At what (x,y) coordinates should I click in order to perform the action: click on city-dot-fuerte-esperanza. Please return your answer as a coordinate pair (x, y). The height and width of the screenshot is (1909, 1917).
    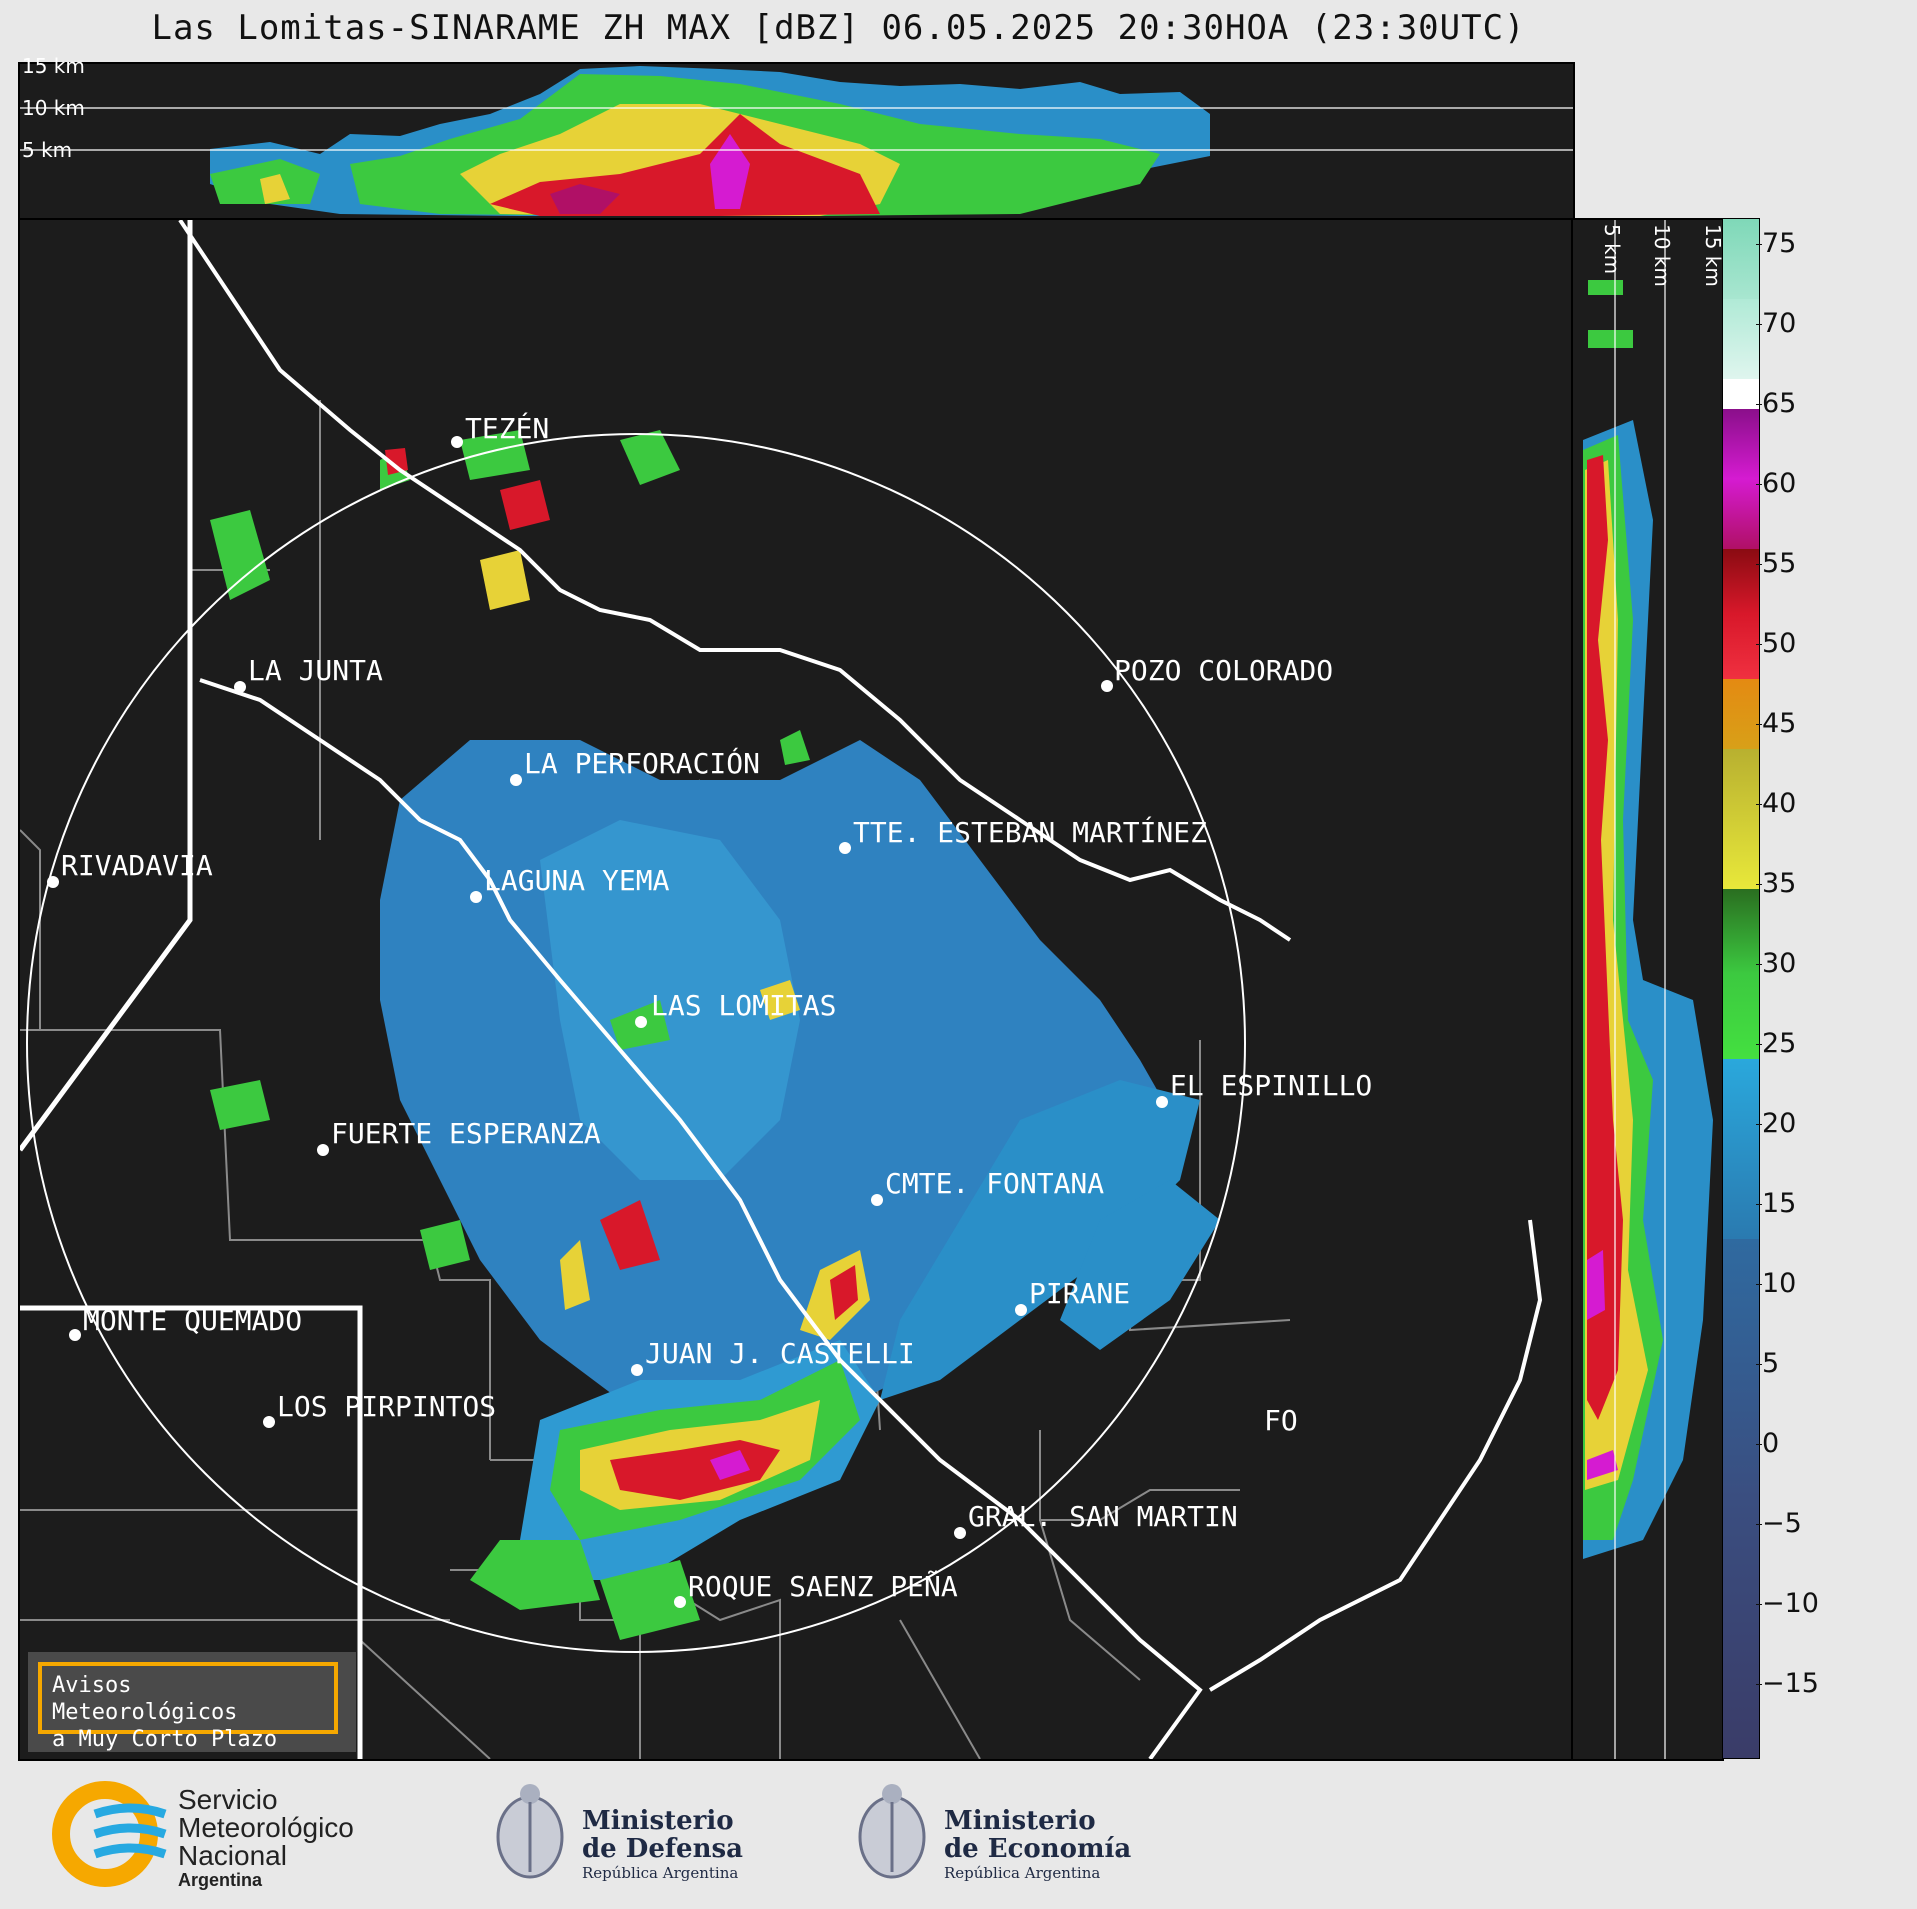
    Looking at the image, I should click on (323, 1150).